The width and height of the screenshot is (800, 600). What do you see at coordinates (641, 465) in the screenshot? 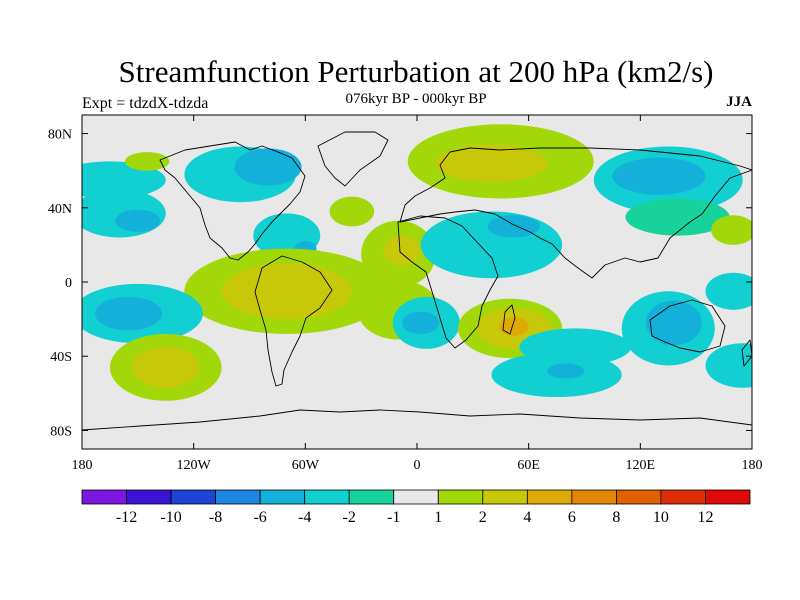
I see `x-tick-label: 120E` at bounding box center [641, 465].